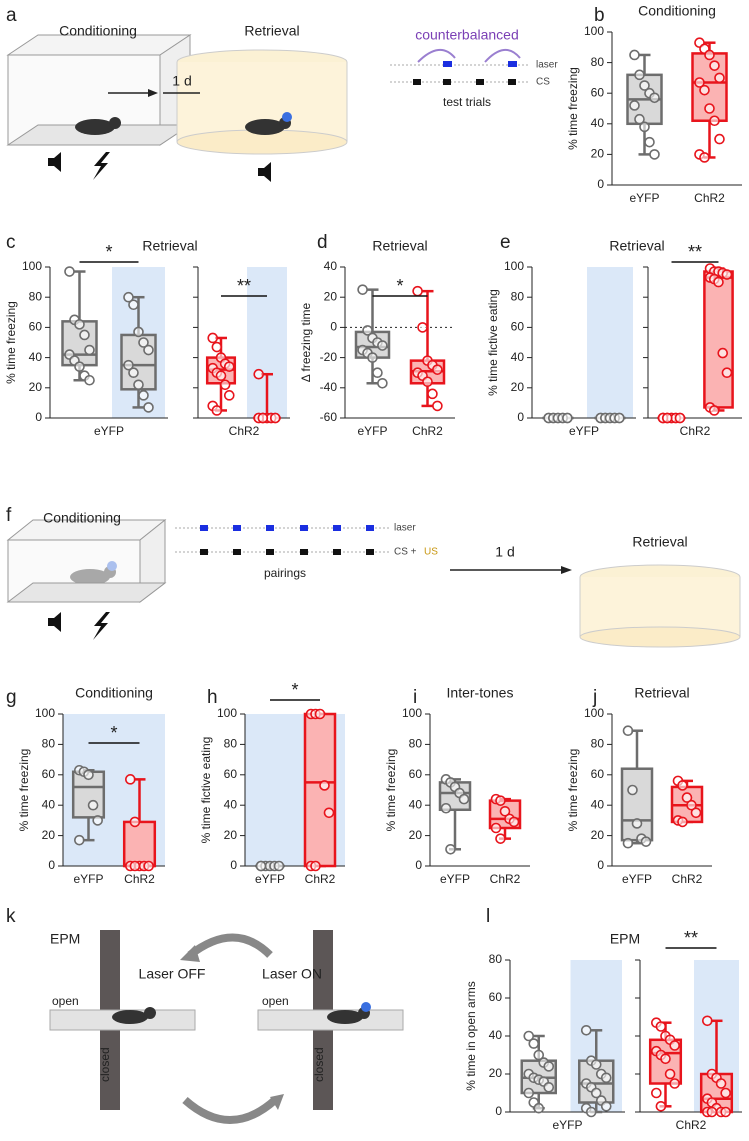  I want to click on chart-title: Conditioning, so click(114, 693).